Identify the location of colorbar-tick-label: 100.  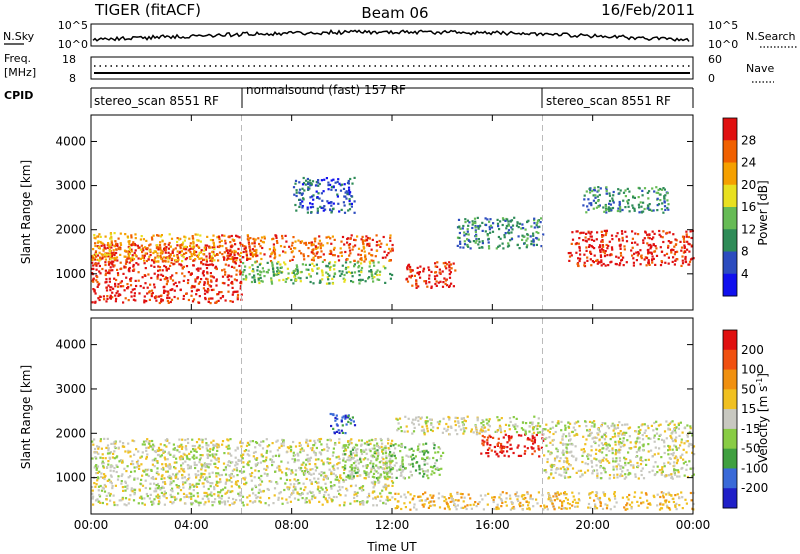
(752, 370).